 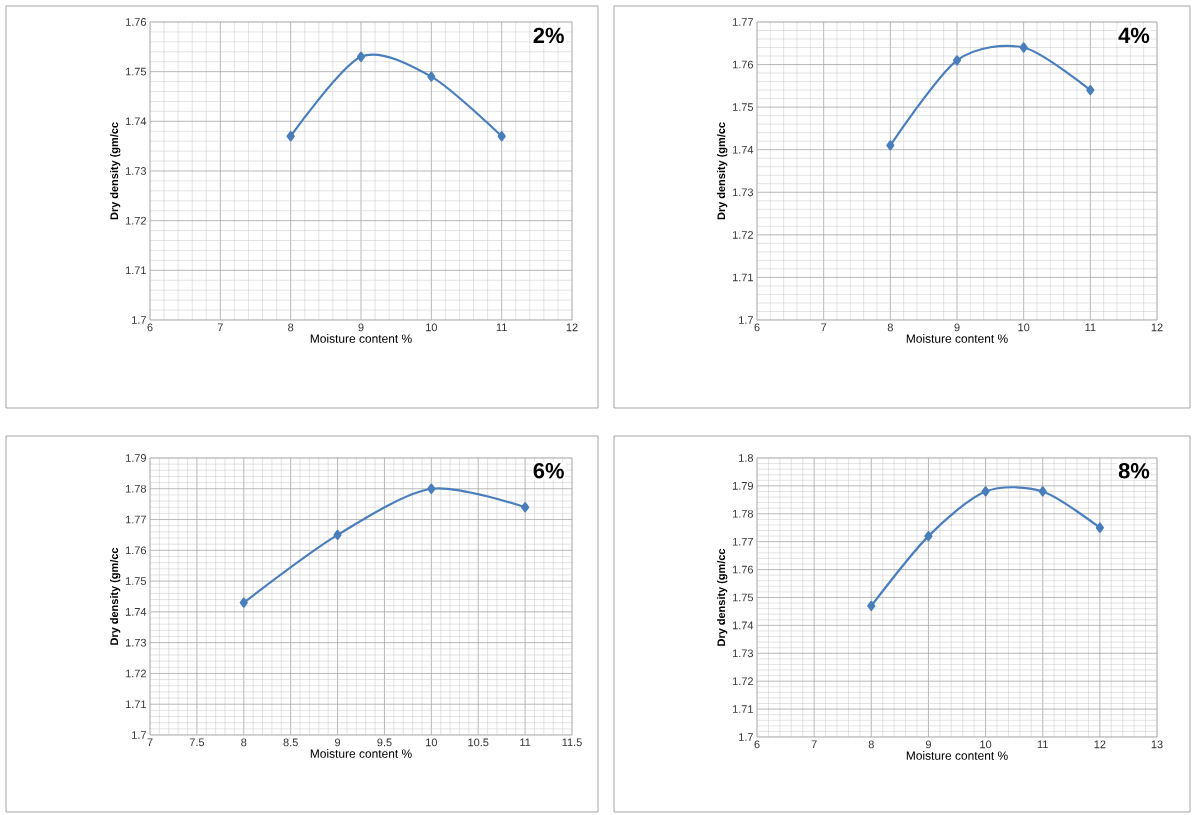 I want to click on x-tick-label: 7.5, so click(x=197, y=742).